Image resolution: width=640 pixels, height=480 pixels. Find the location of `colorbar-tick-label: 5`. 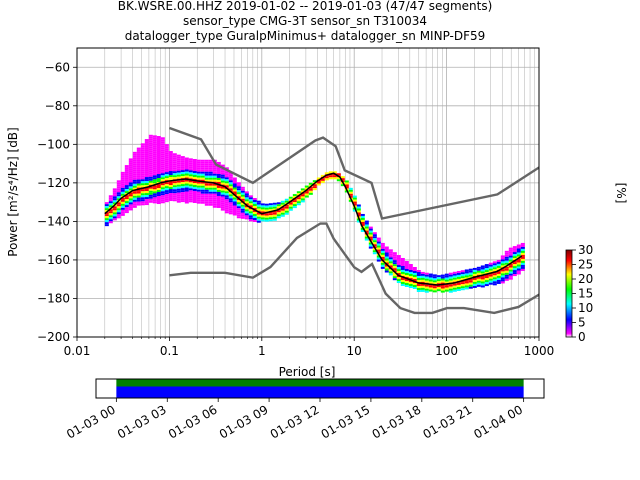

colorbar-tick-label: 5 is located at coordinates (582, 323).